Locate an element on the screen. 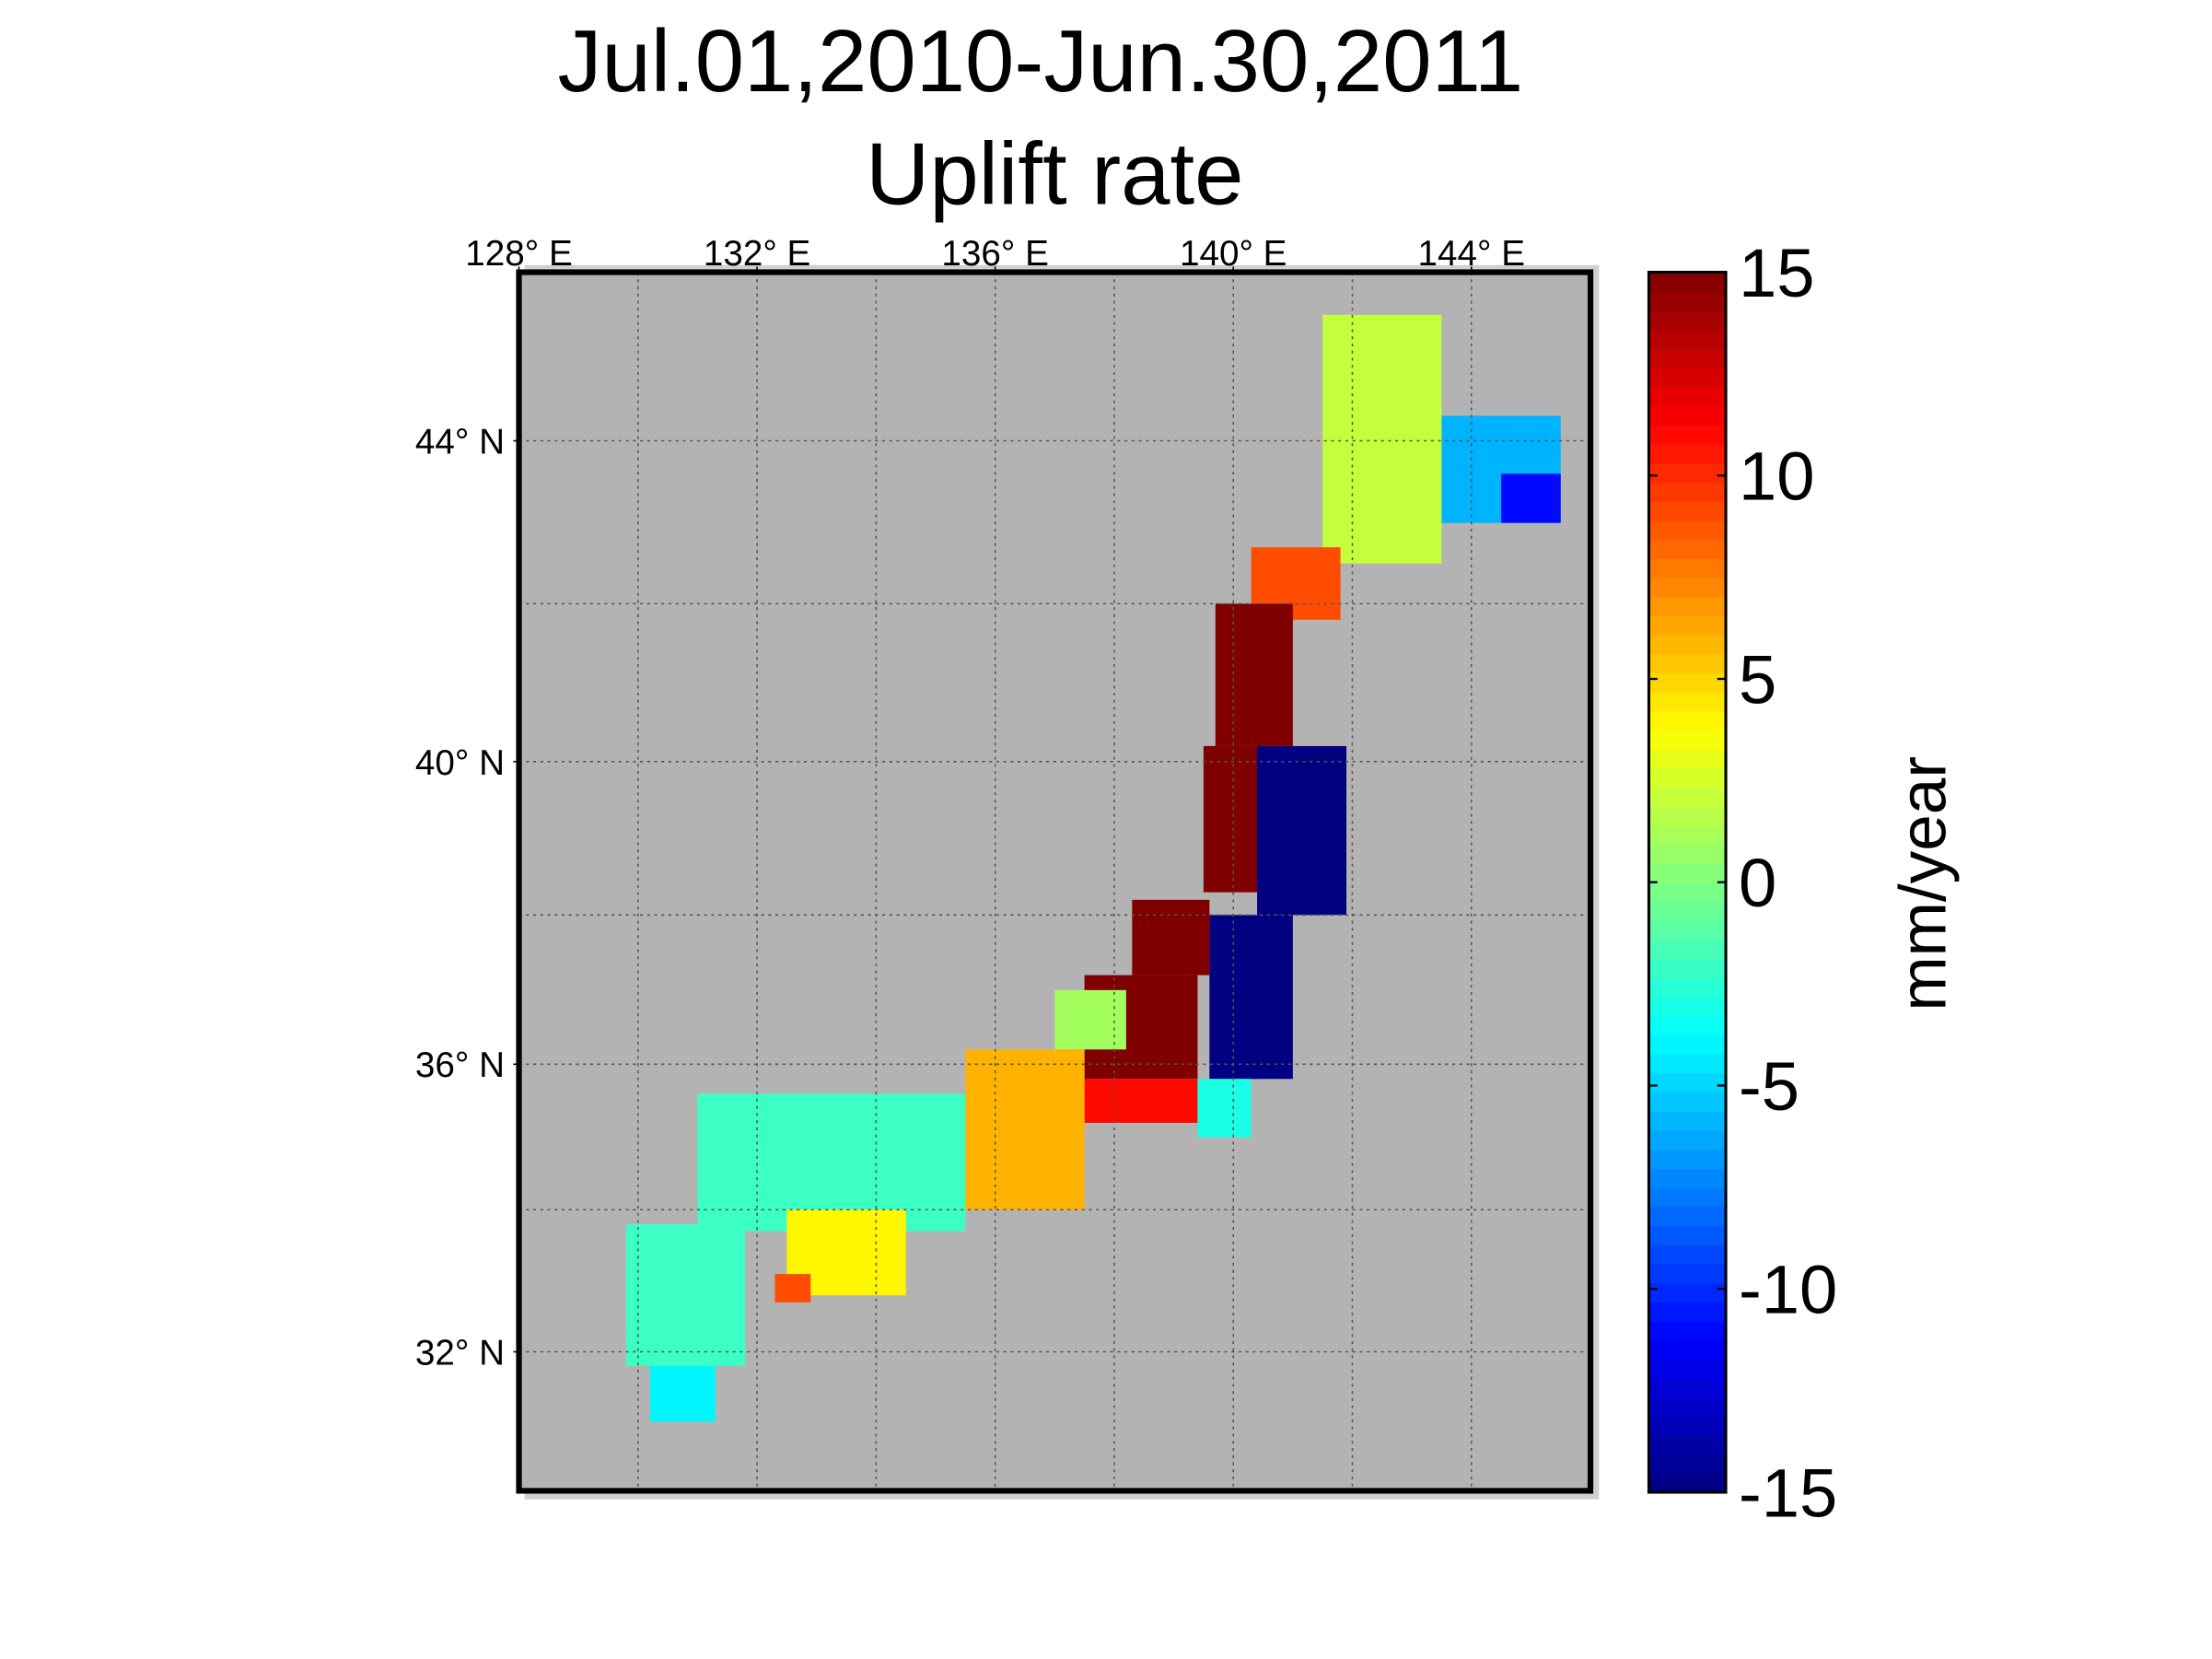  x-tick-label: 136° E is located at coordinates (995, 254).